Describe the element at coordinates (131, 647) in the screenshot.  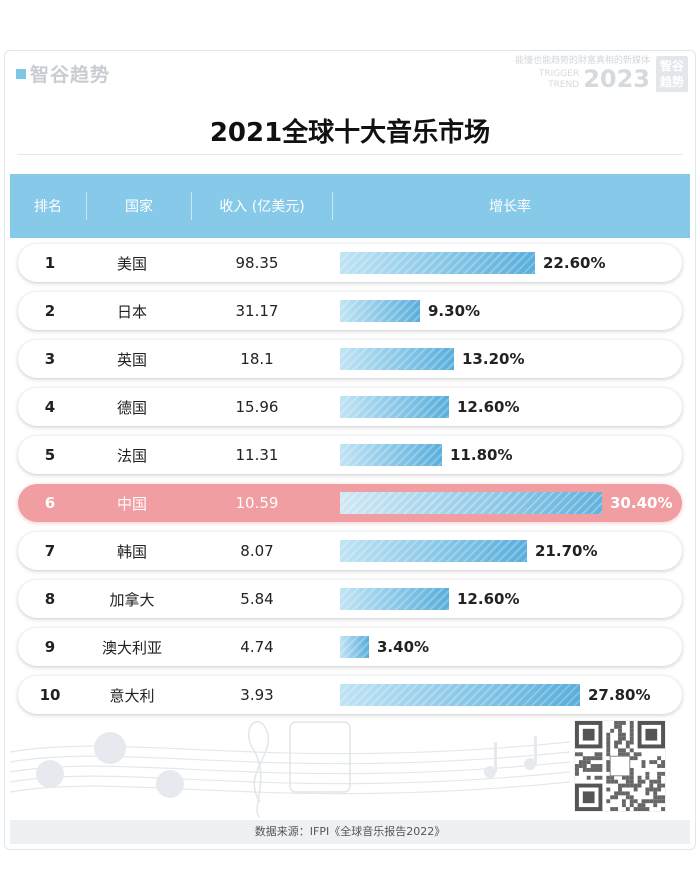
I see `country-cell: 澳大利亚` at that location.